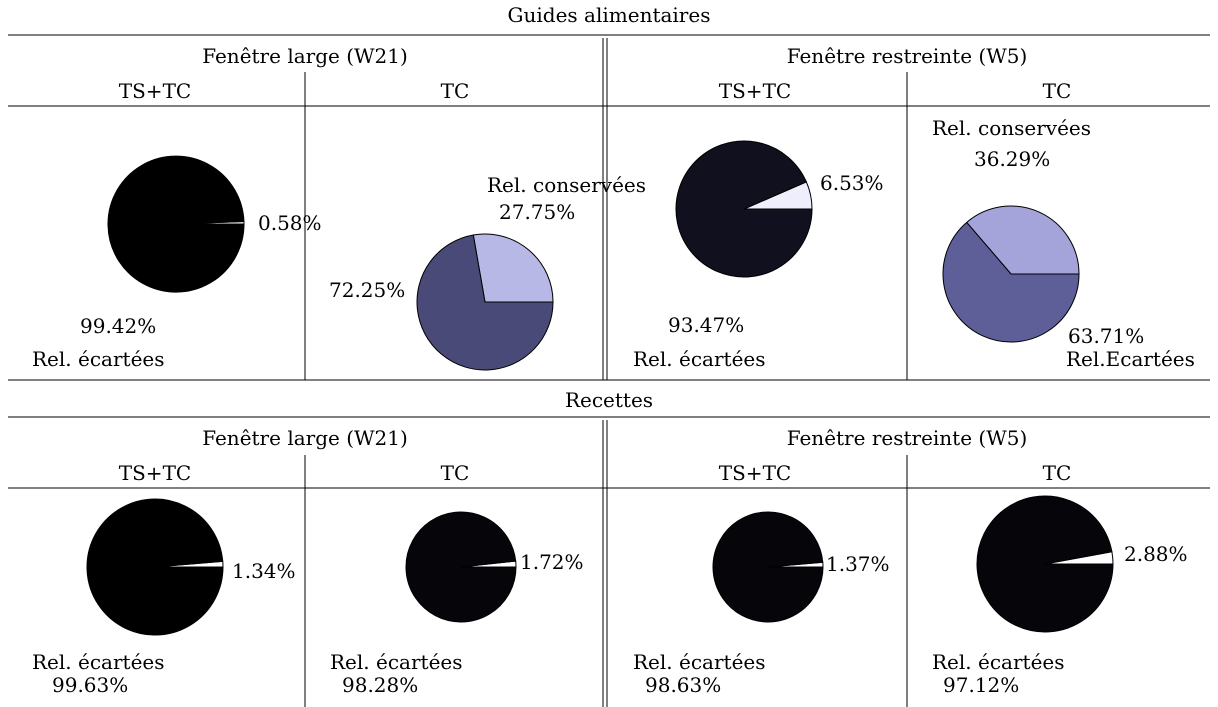  I want to click on slice-value-label: 1.34%, so click(264, 571).